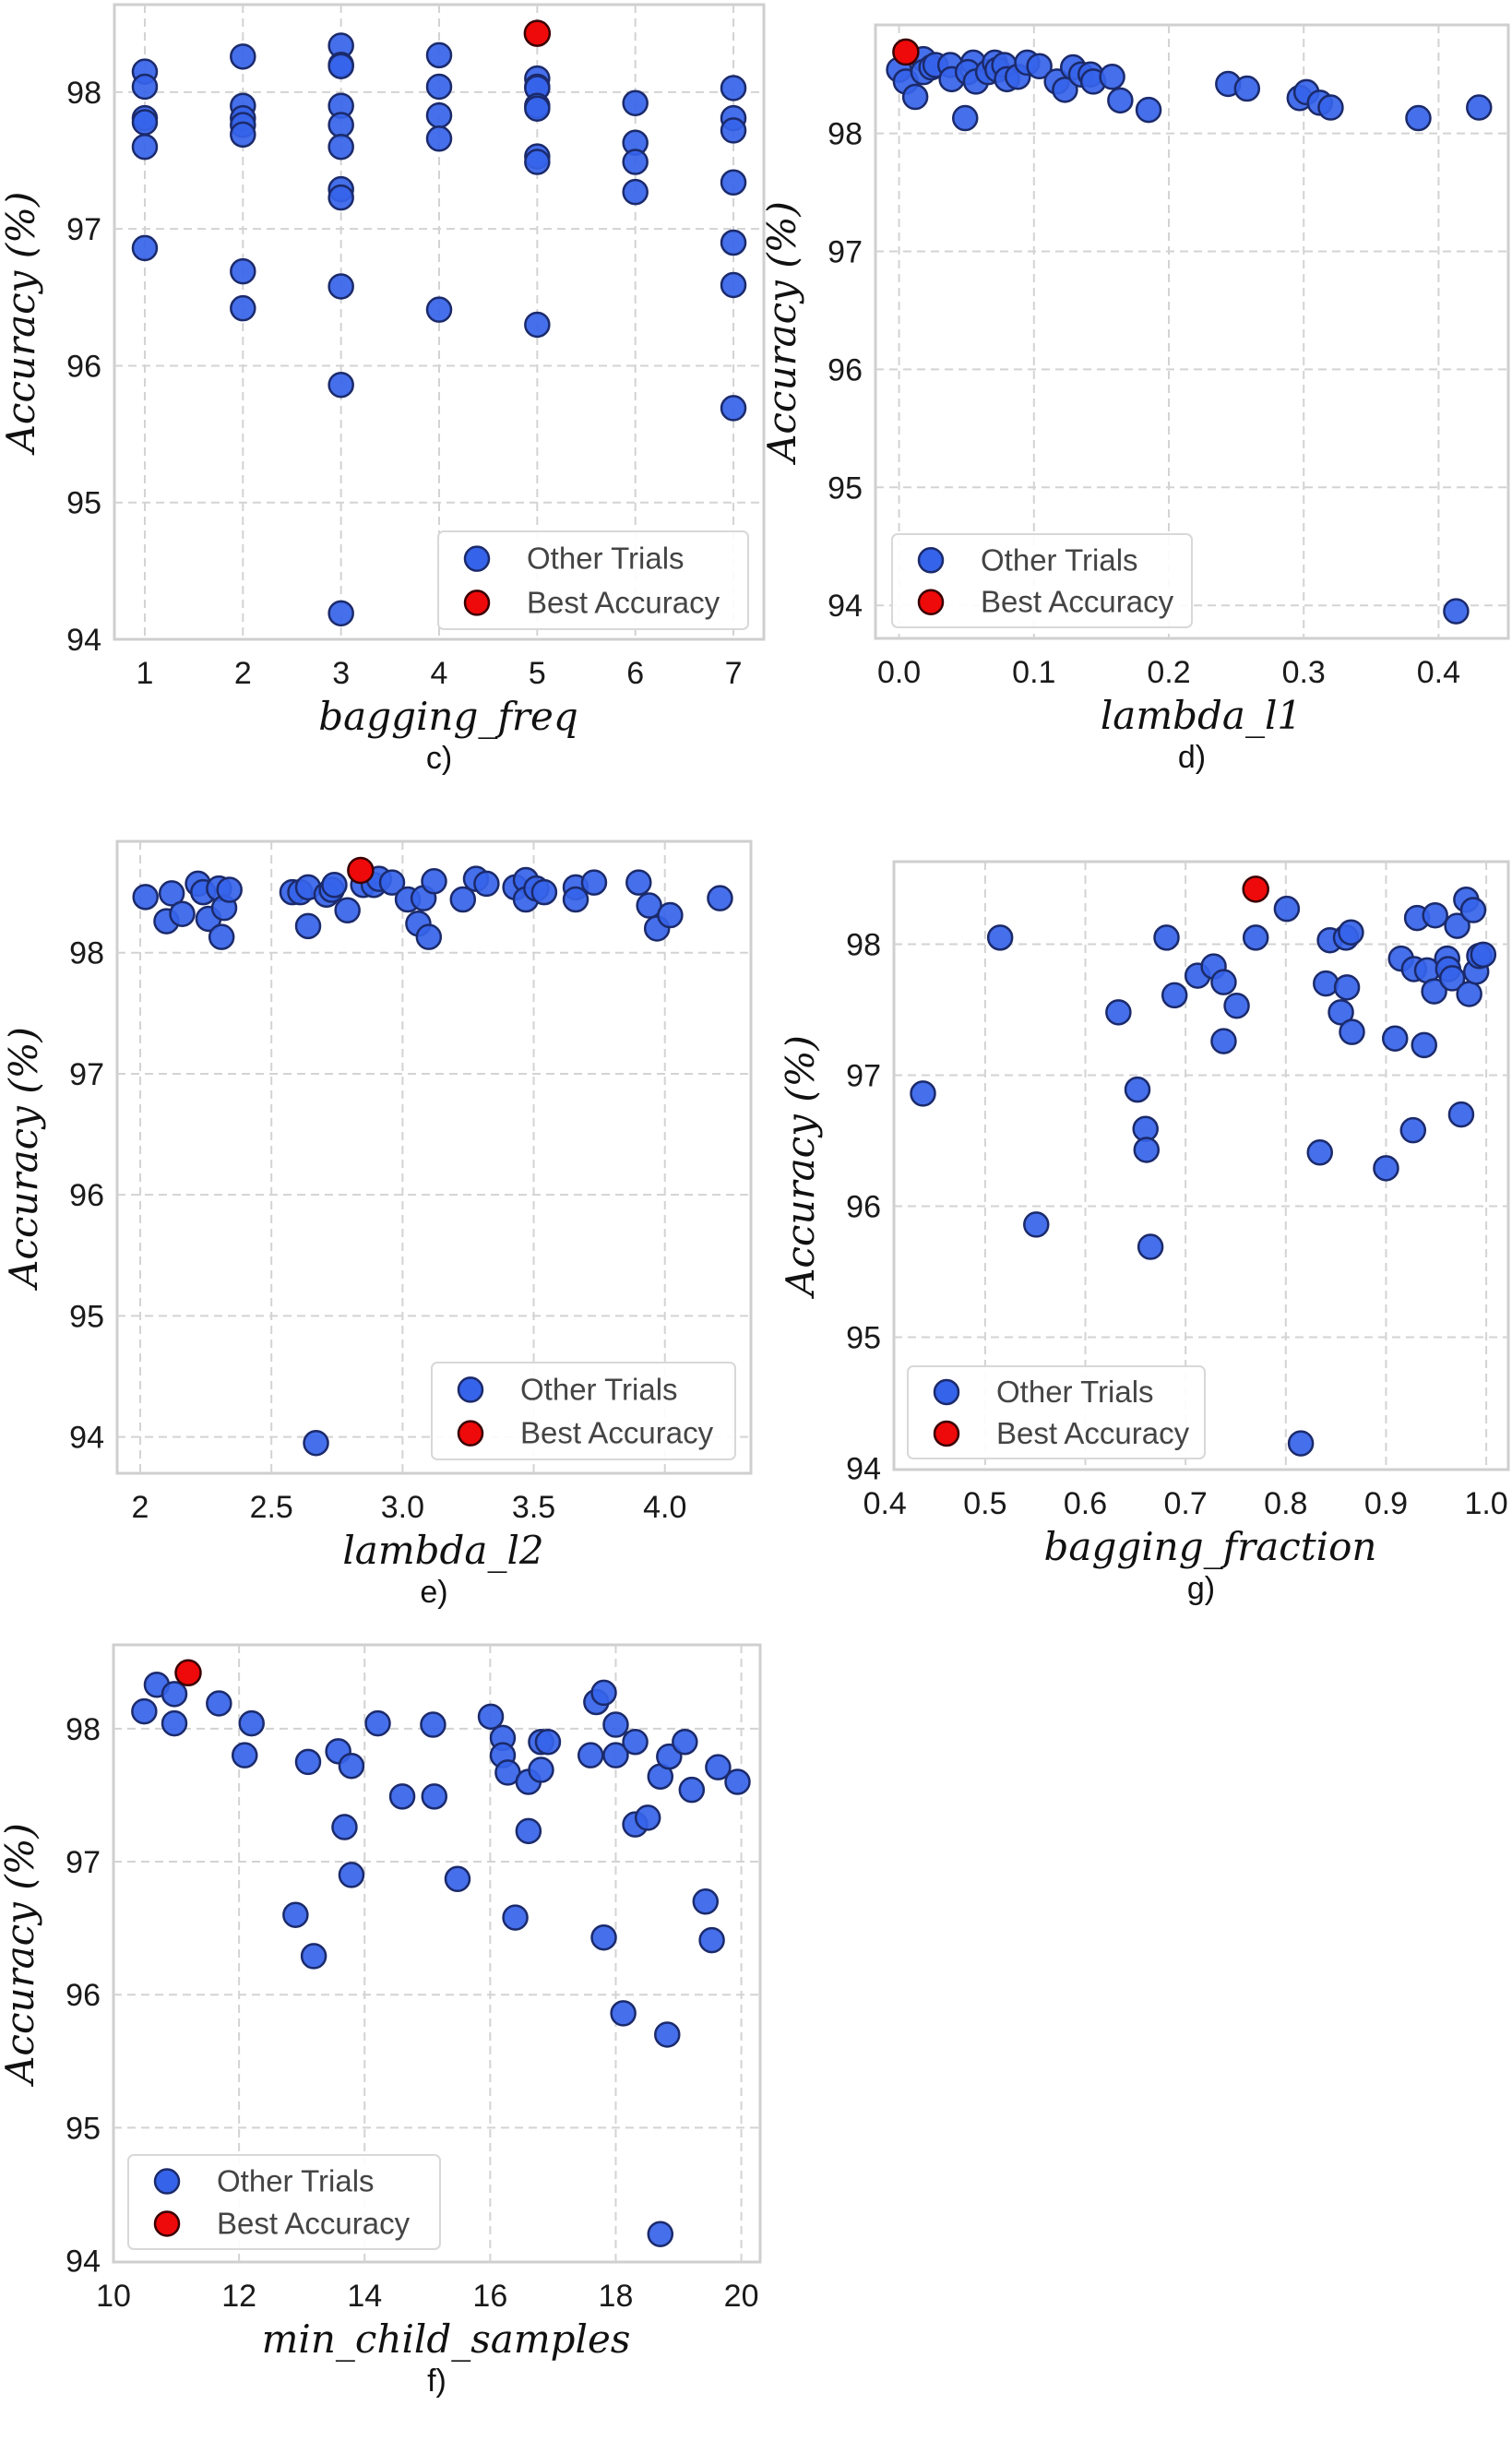 This screenshot has width=1512, height=2441. What do you see at coordinates (83, 93) in the screenshot?
I see `y-tick-label: 98` at bounding box center [83, 93].